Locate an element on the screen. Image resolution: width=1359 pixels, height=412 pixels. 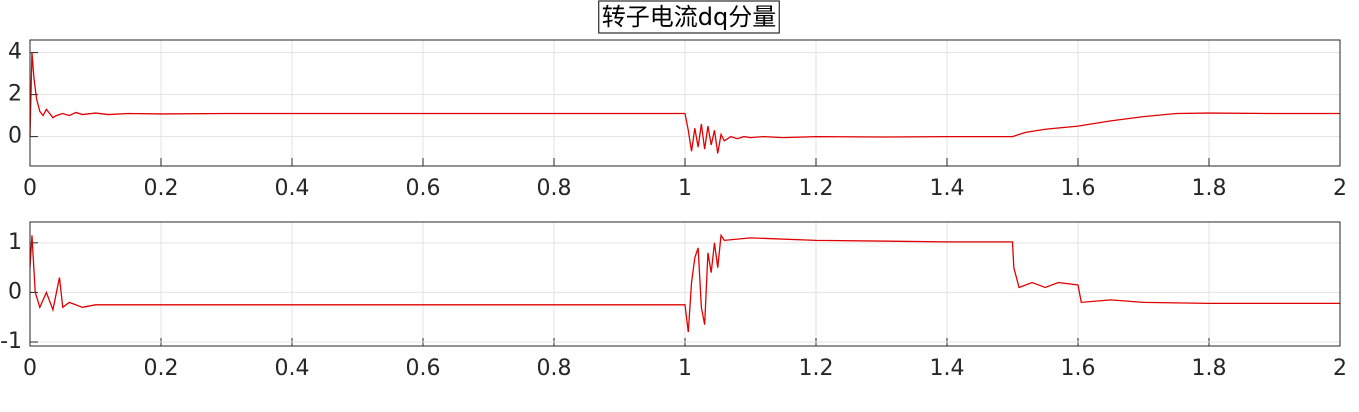
title-box is located at coordinates (689, 17).